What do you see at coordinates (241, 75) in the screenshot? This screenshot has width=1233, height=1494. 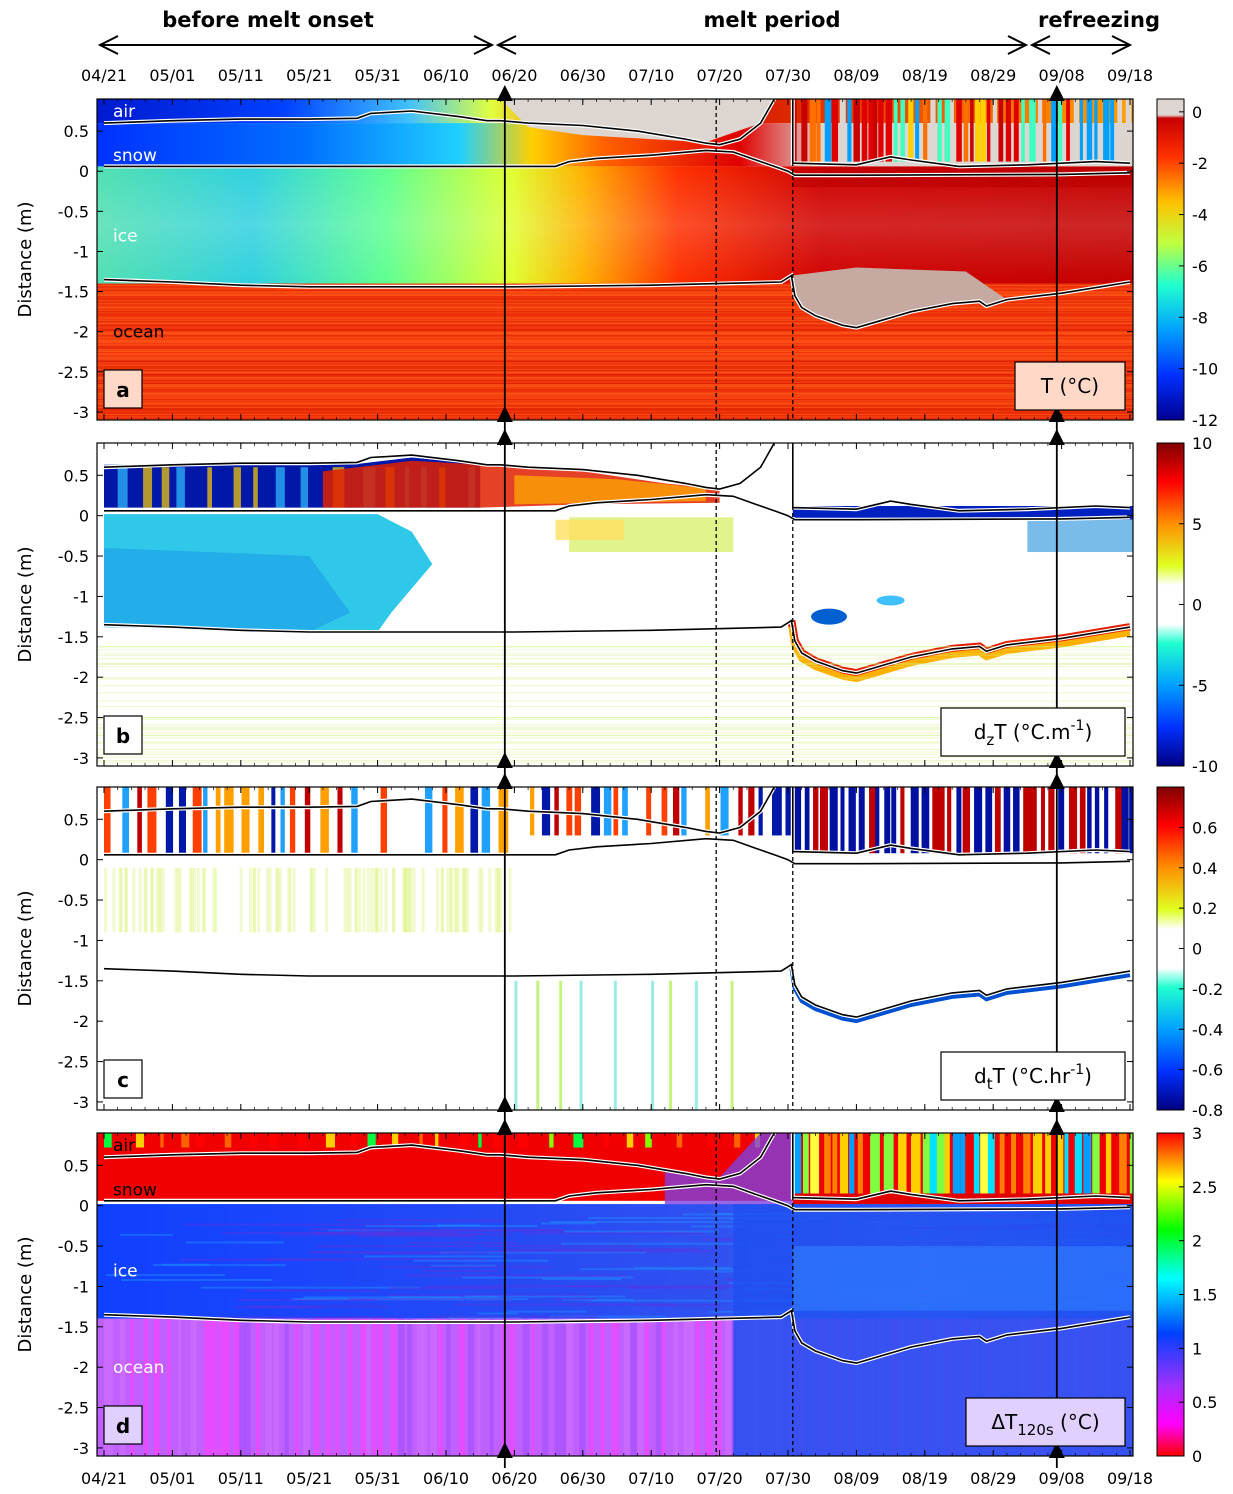 I see `top-date-label: 05/11` at bounding box center [241, 75].